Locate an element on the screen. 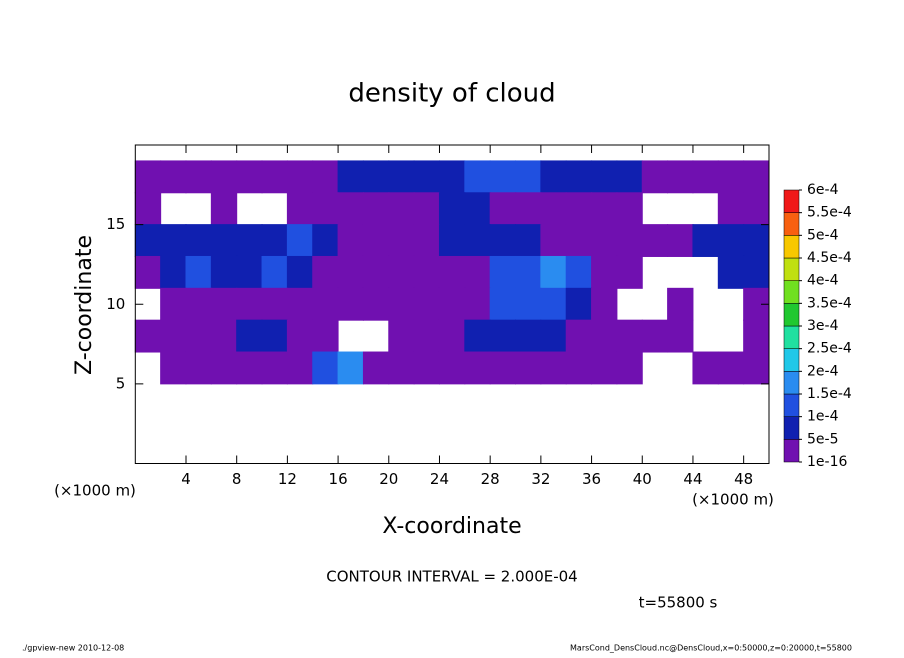 The image size is (904, 658). y-tick-label: 15 is located at coordinates (115, 224).